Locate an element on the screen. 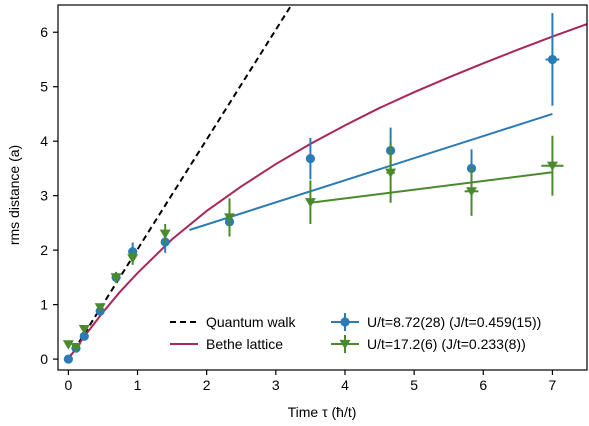  x-tick-label: 4 is located at coordinates (345, 385).